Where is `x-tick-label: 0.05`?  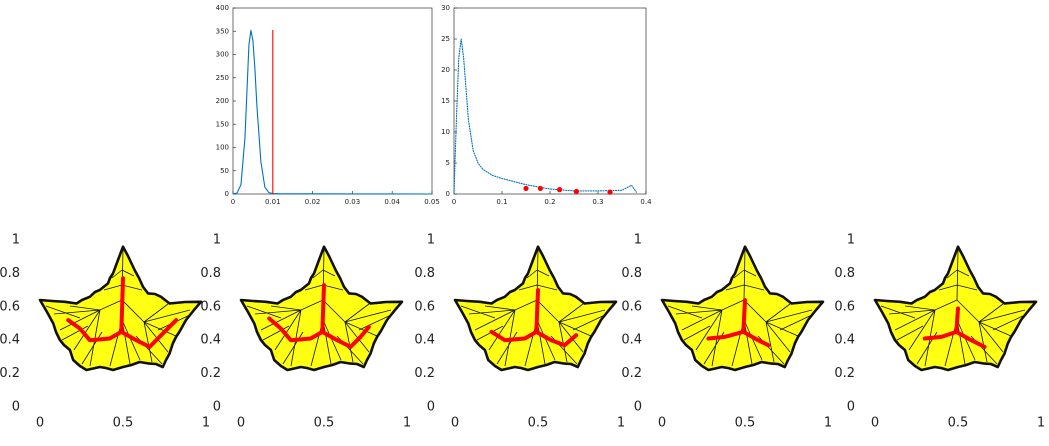 x-tick-label: 0.05 is located at coordinates (432, 202).